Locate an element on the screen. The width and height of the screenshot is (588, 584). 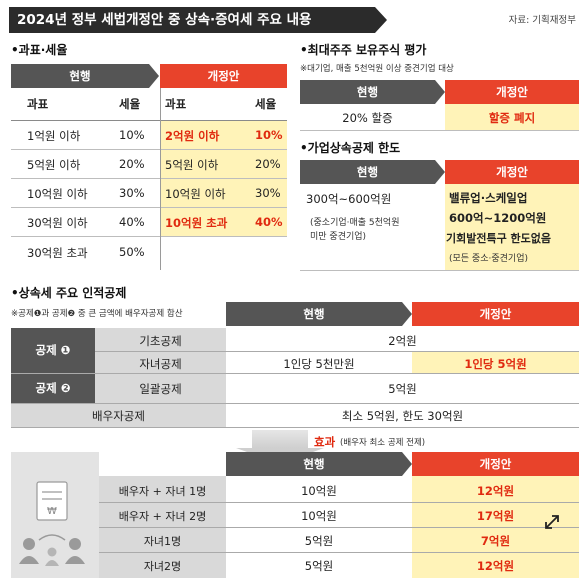
family-header-current: 현행 is located at coordinates (367, 172).